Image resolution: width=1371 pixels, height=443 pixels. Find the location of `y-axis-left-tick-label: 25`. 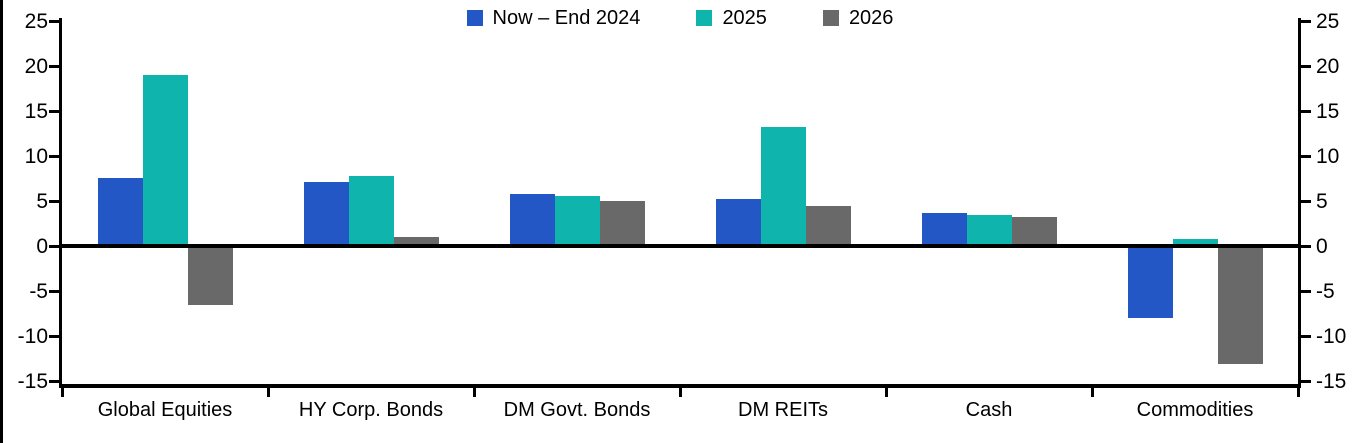

y-axis-left-tick-label: 25 is located at coordinates (36, 21).